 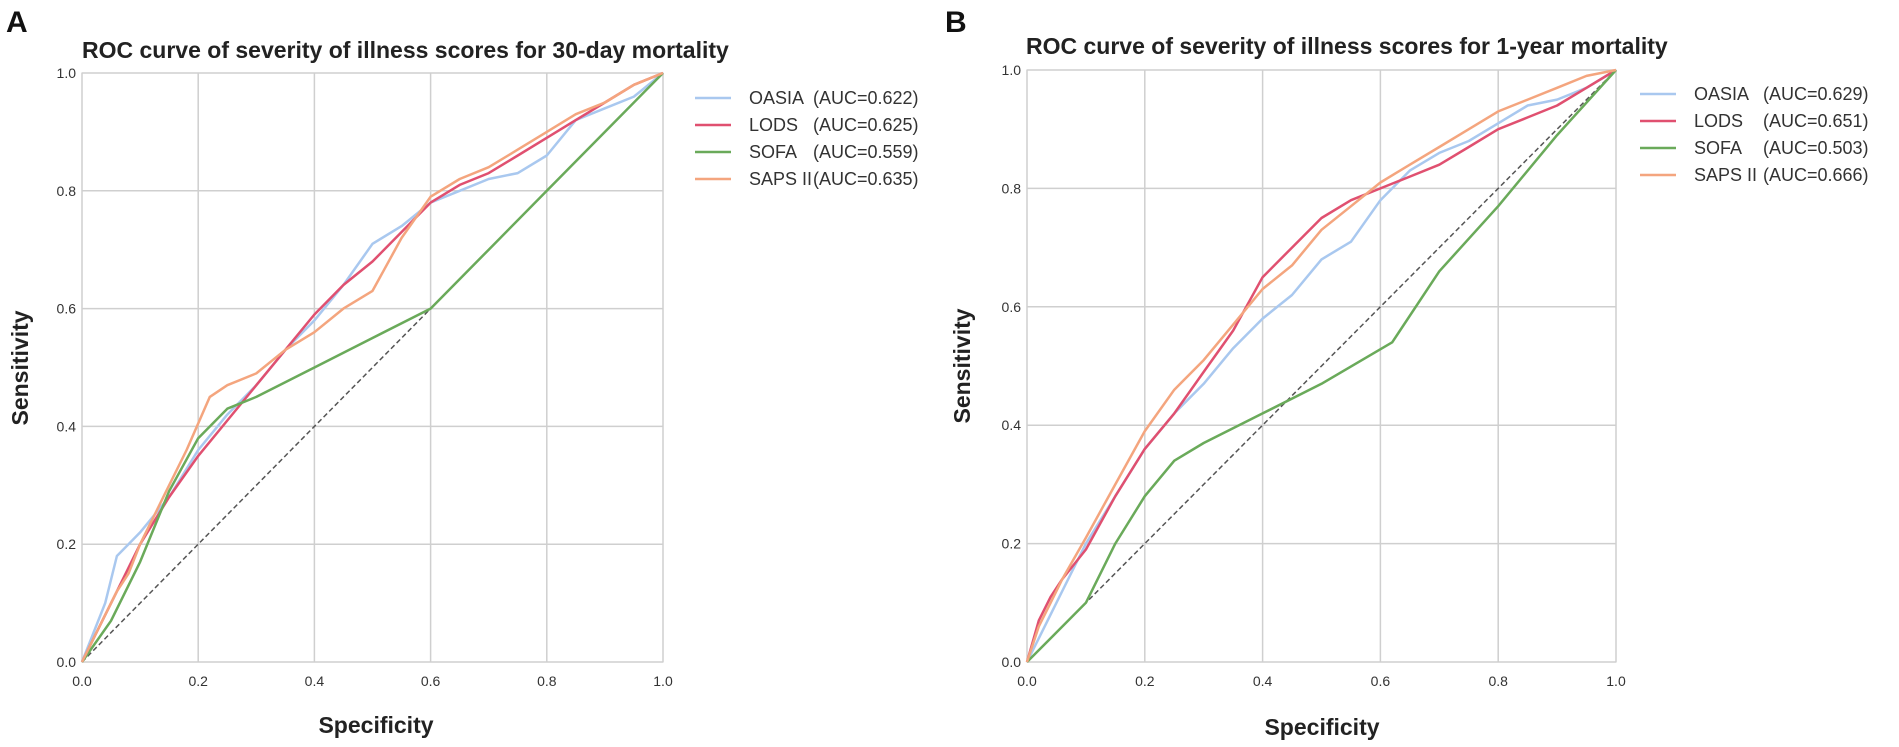 I want to click on legend-auc-saps-ii: (AUC=0.666), so click(x=1816, y=175).